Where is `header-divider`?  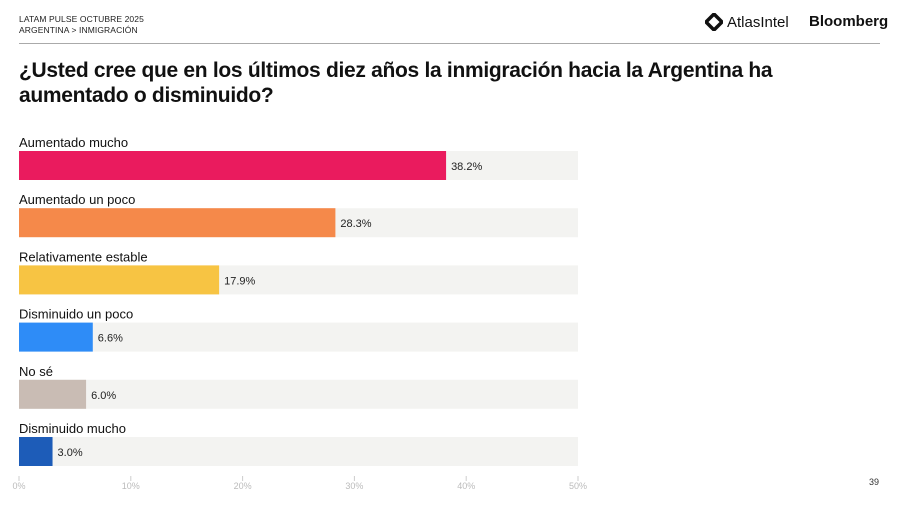 header-divider is located at coordinates (449, 43).